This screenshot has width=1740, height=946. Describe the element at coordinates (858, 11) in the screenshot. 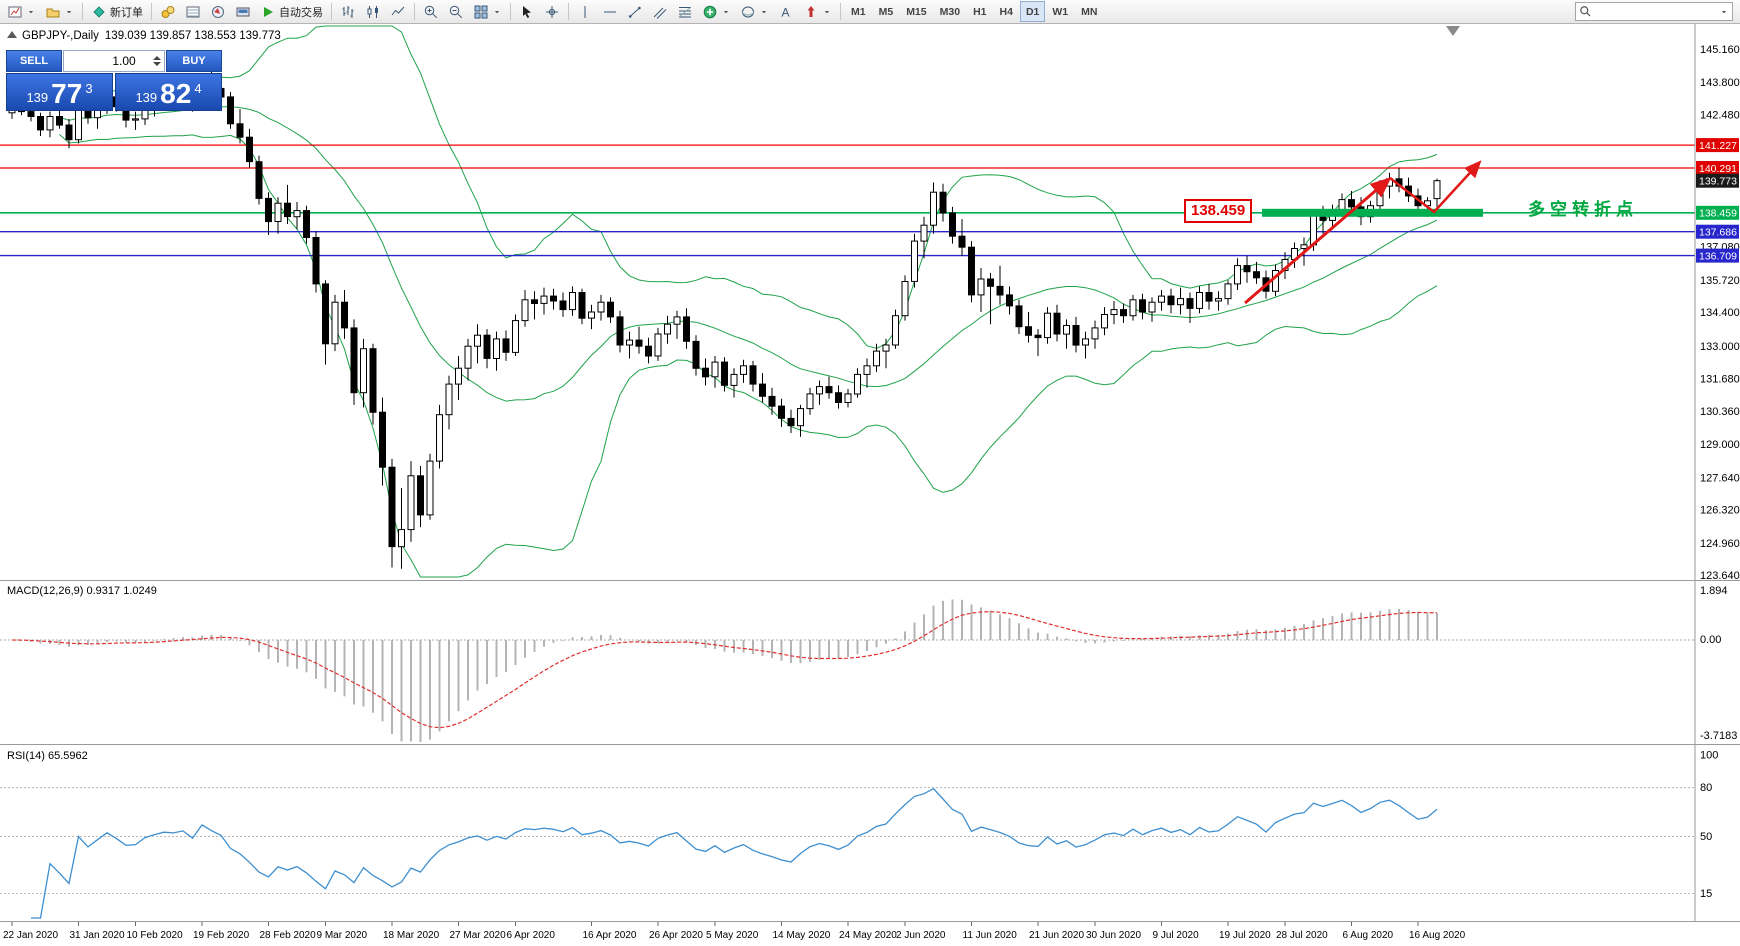

I see `timeframe-m1-button: M1` at that location.